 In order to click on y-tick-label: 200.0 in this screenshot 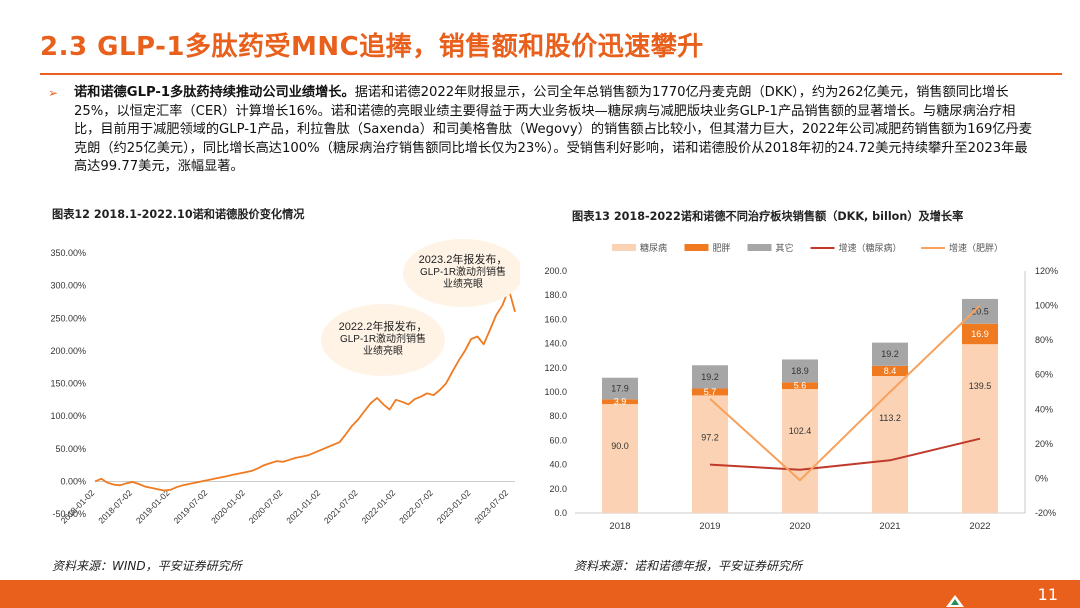, I will do `click(555, 271)`.